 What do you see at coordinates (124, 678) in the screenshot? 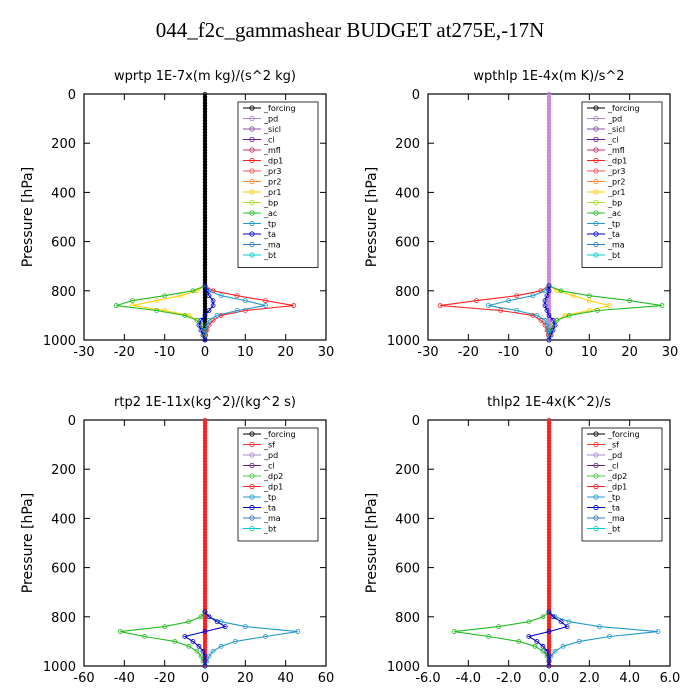
I see `x-tick-label: -40` at bounding box center [124, 678].